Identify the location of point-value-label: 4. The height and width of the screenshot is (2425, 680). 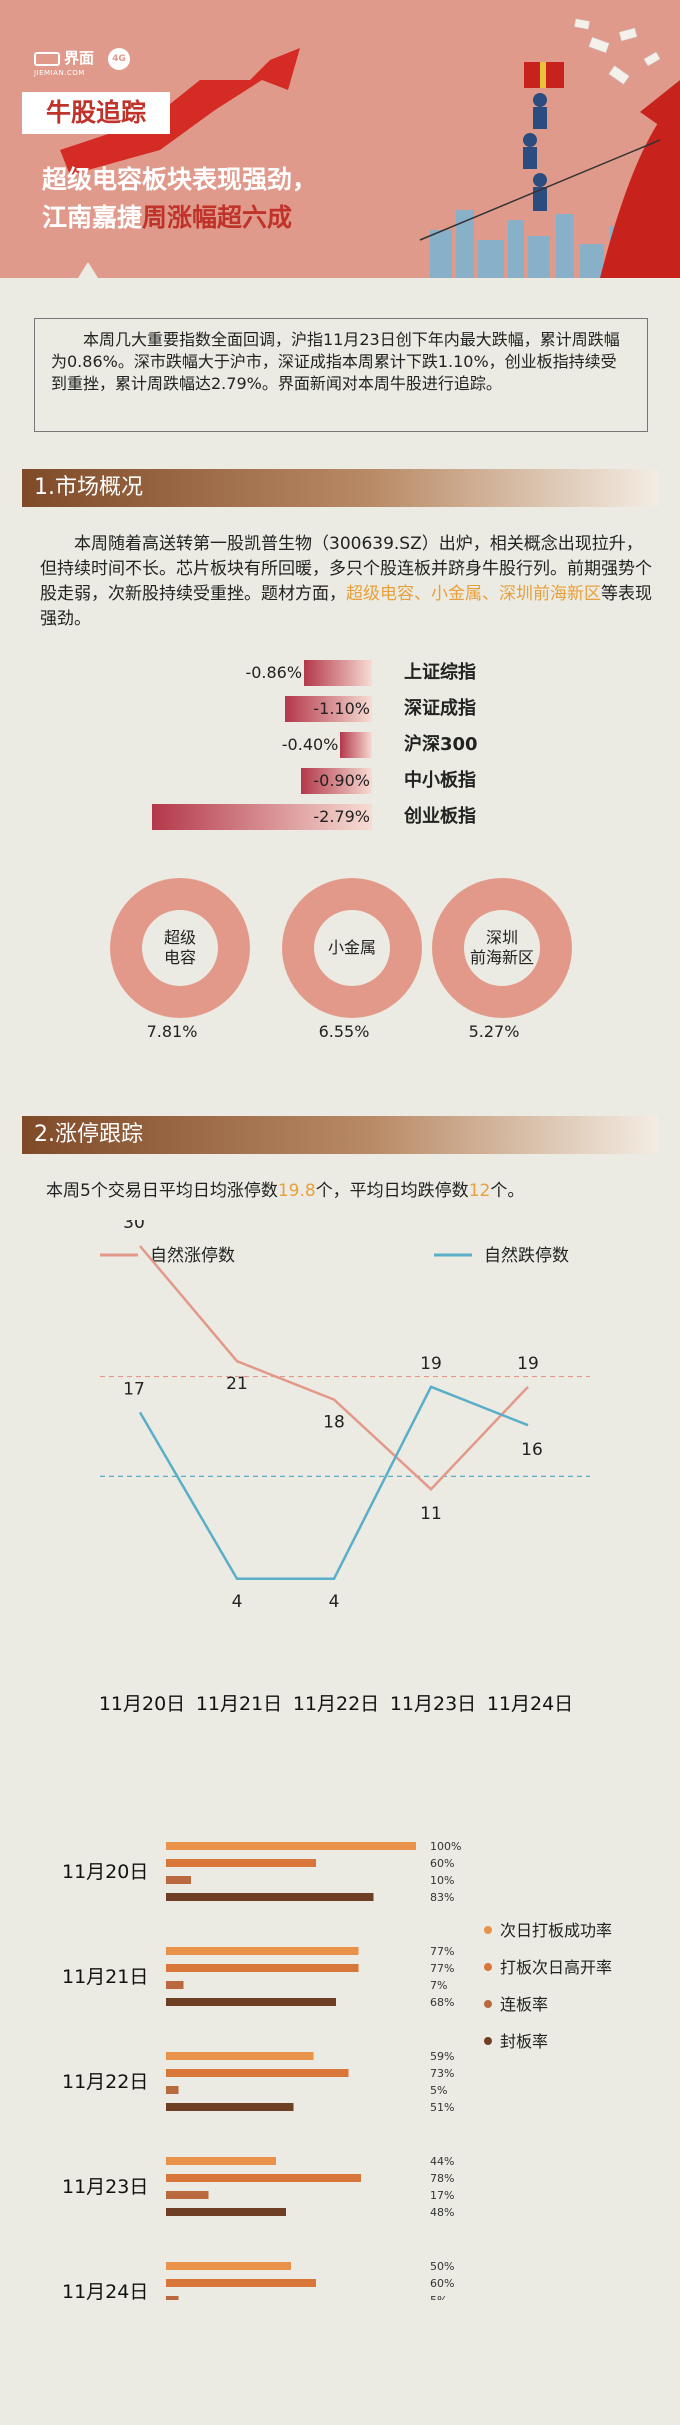
(334, 1602).